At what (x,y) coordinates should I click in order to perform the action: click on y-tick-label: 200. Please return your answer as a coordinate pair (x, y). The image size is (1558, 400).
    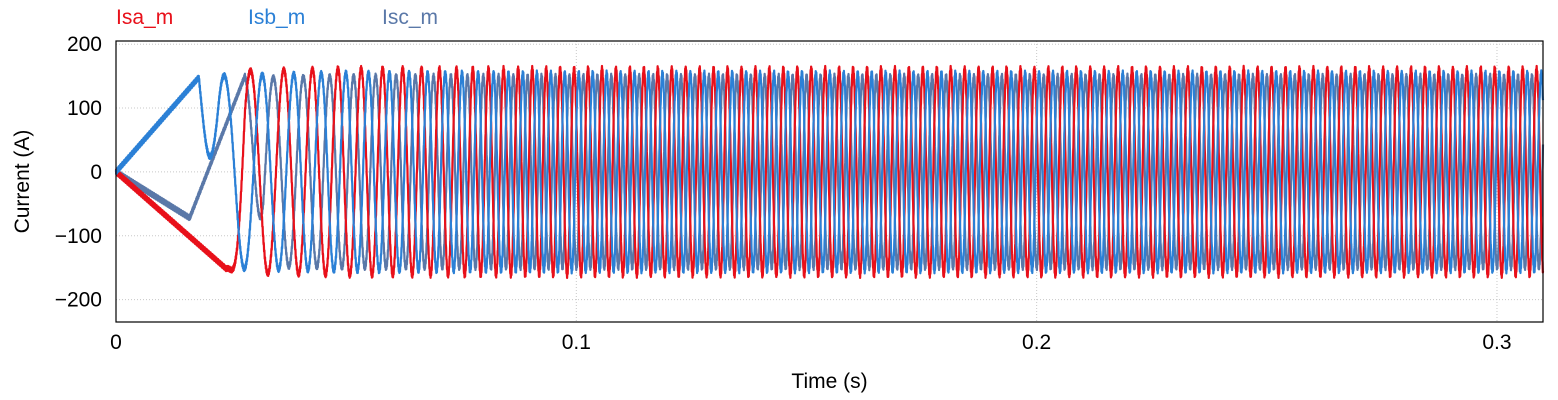
    Looking at the image, I should click on (84, 44).